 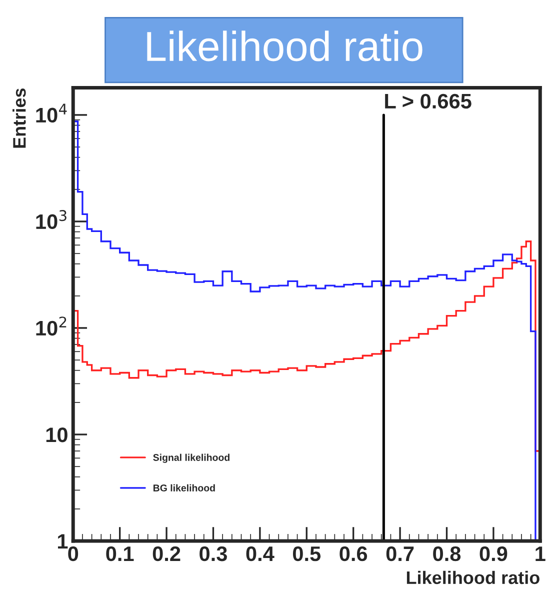 What do you see at coordinates (354, 554) in the screenshot?
I see `x-tick-label: 0.6` at bounding box center [354, 554].